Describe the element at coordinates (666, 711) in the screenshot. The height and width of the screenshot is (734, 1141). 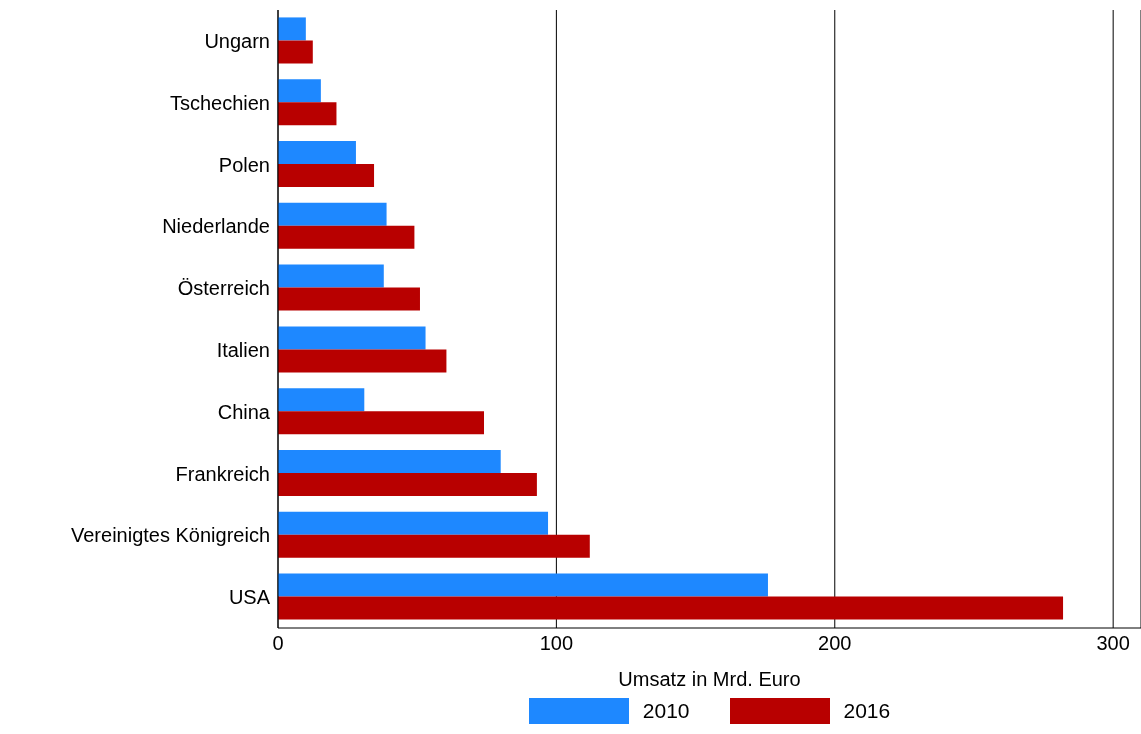
I see `legend-label: 2010` at that location.